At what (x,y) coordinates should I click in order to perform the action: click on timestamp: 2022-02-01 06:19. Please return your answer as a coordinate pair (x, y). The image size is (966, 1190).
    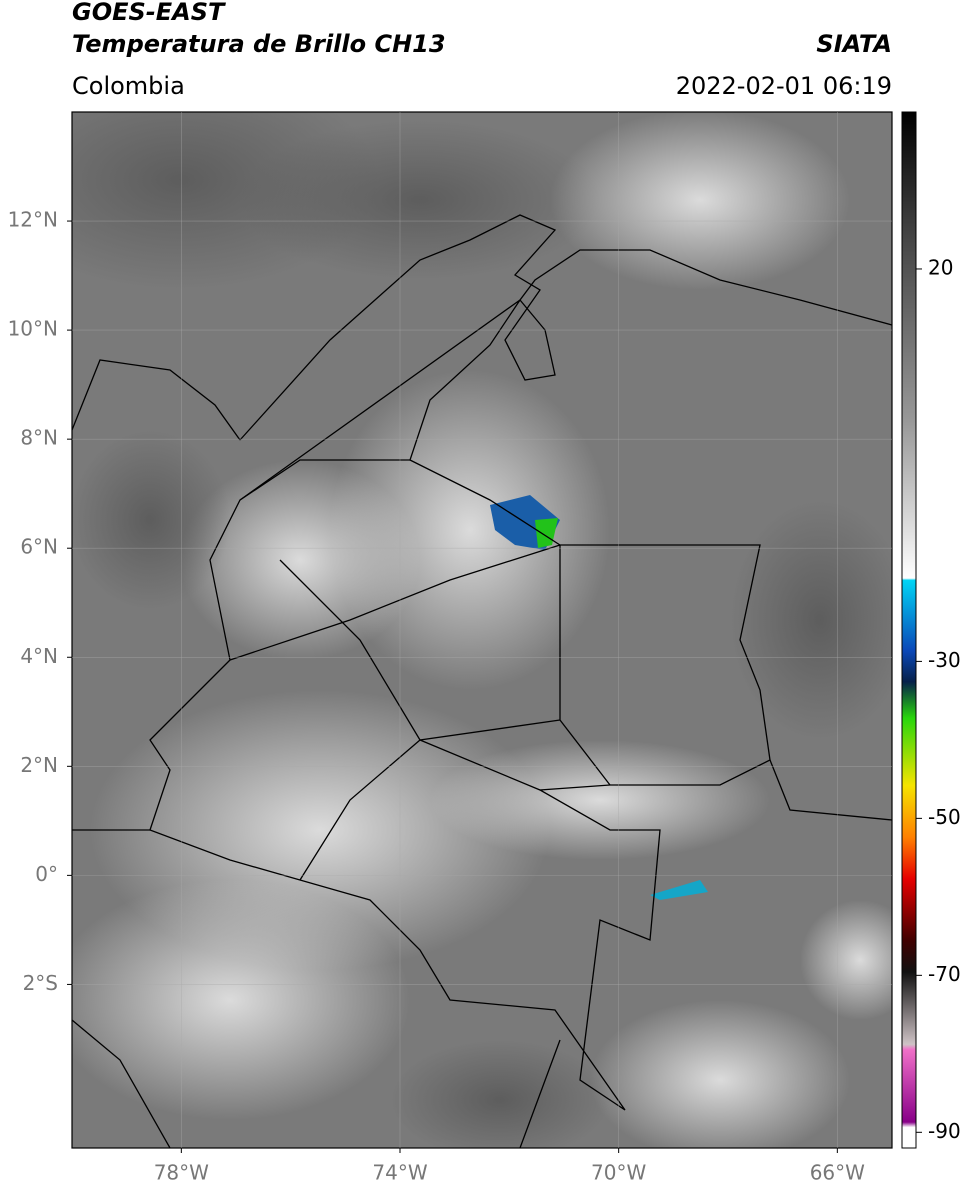
    Looking at the image, I should click on (784, 86).